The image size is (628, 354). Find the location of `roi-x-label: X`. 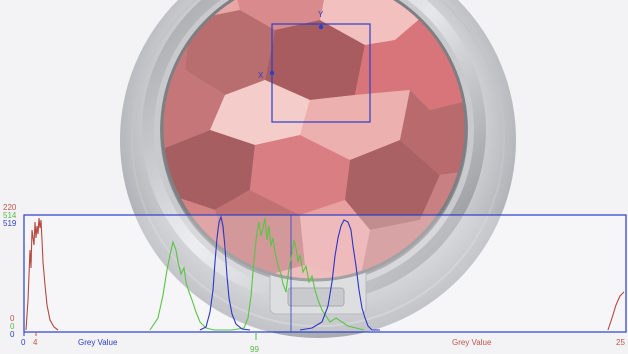

roi-x-label: X is located at coordinates (261, 75).